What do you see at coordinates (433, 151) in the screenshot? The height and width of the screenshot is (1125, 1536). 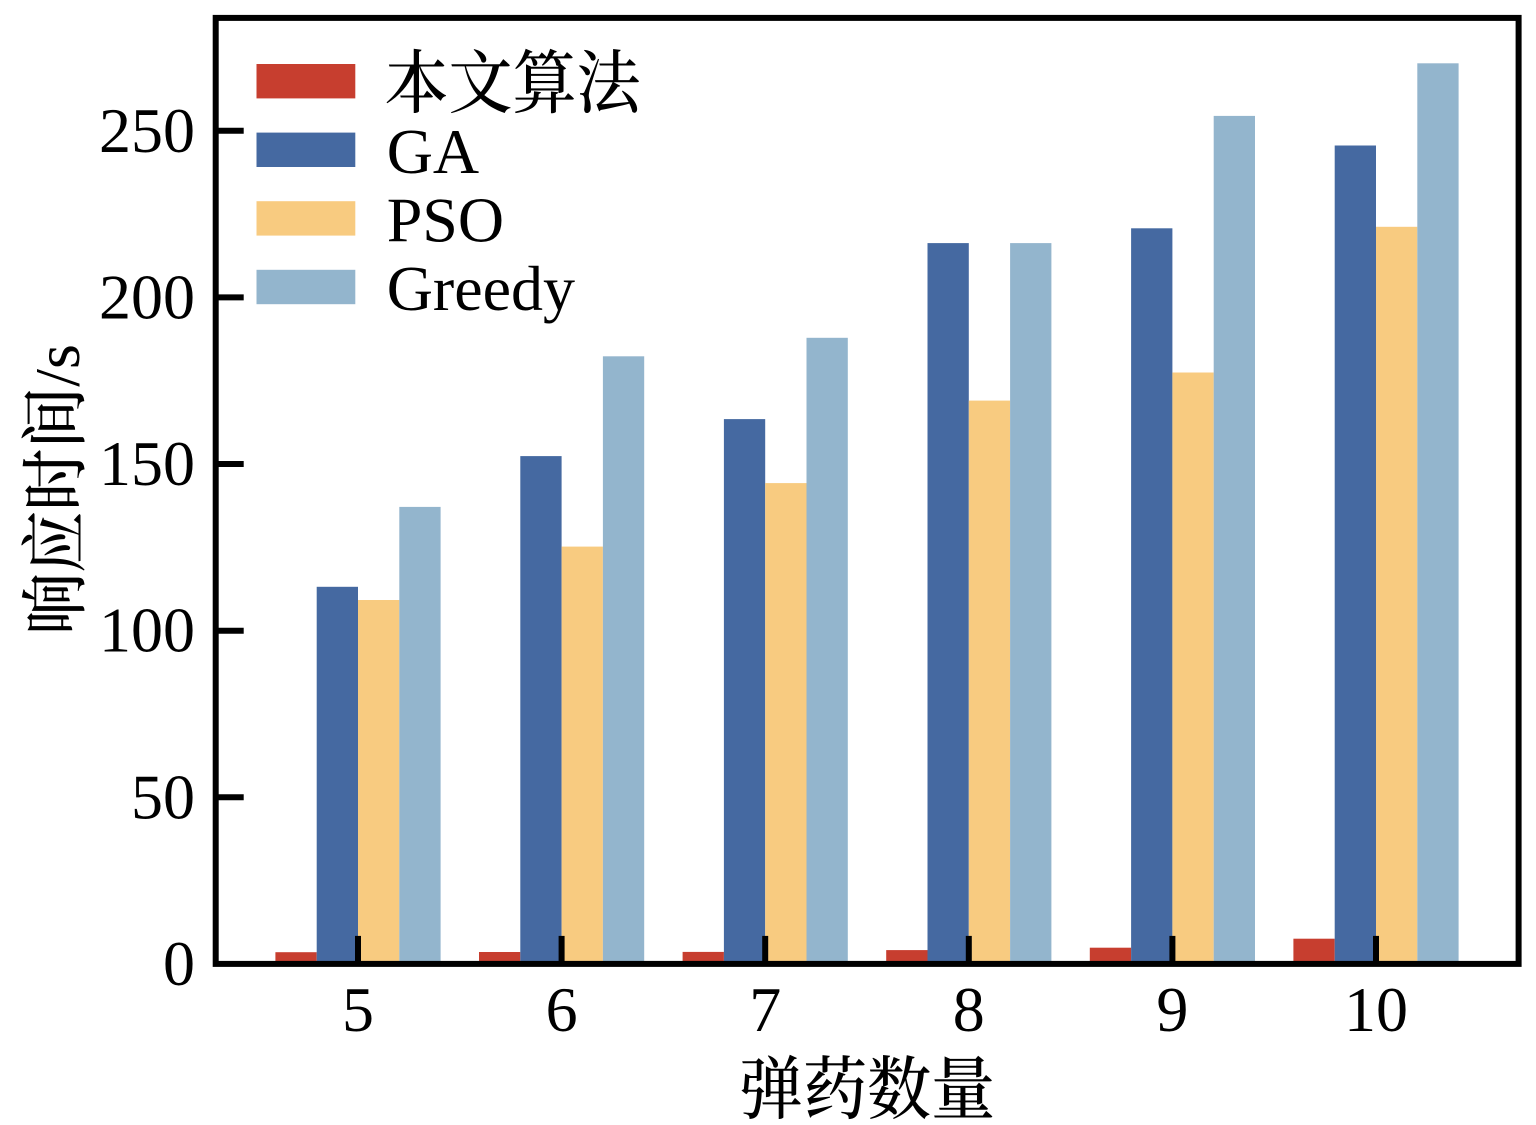 I see `svg-text: GA` at bounding box center [433, 151].